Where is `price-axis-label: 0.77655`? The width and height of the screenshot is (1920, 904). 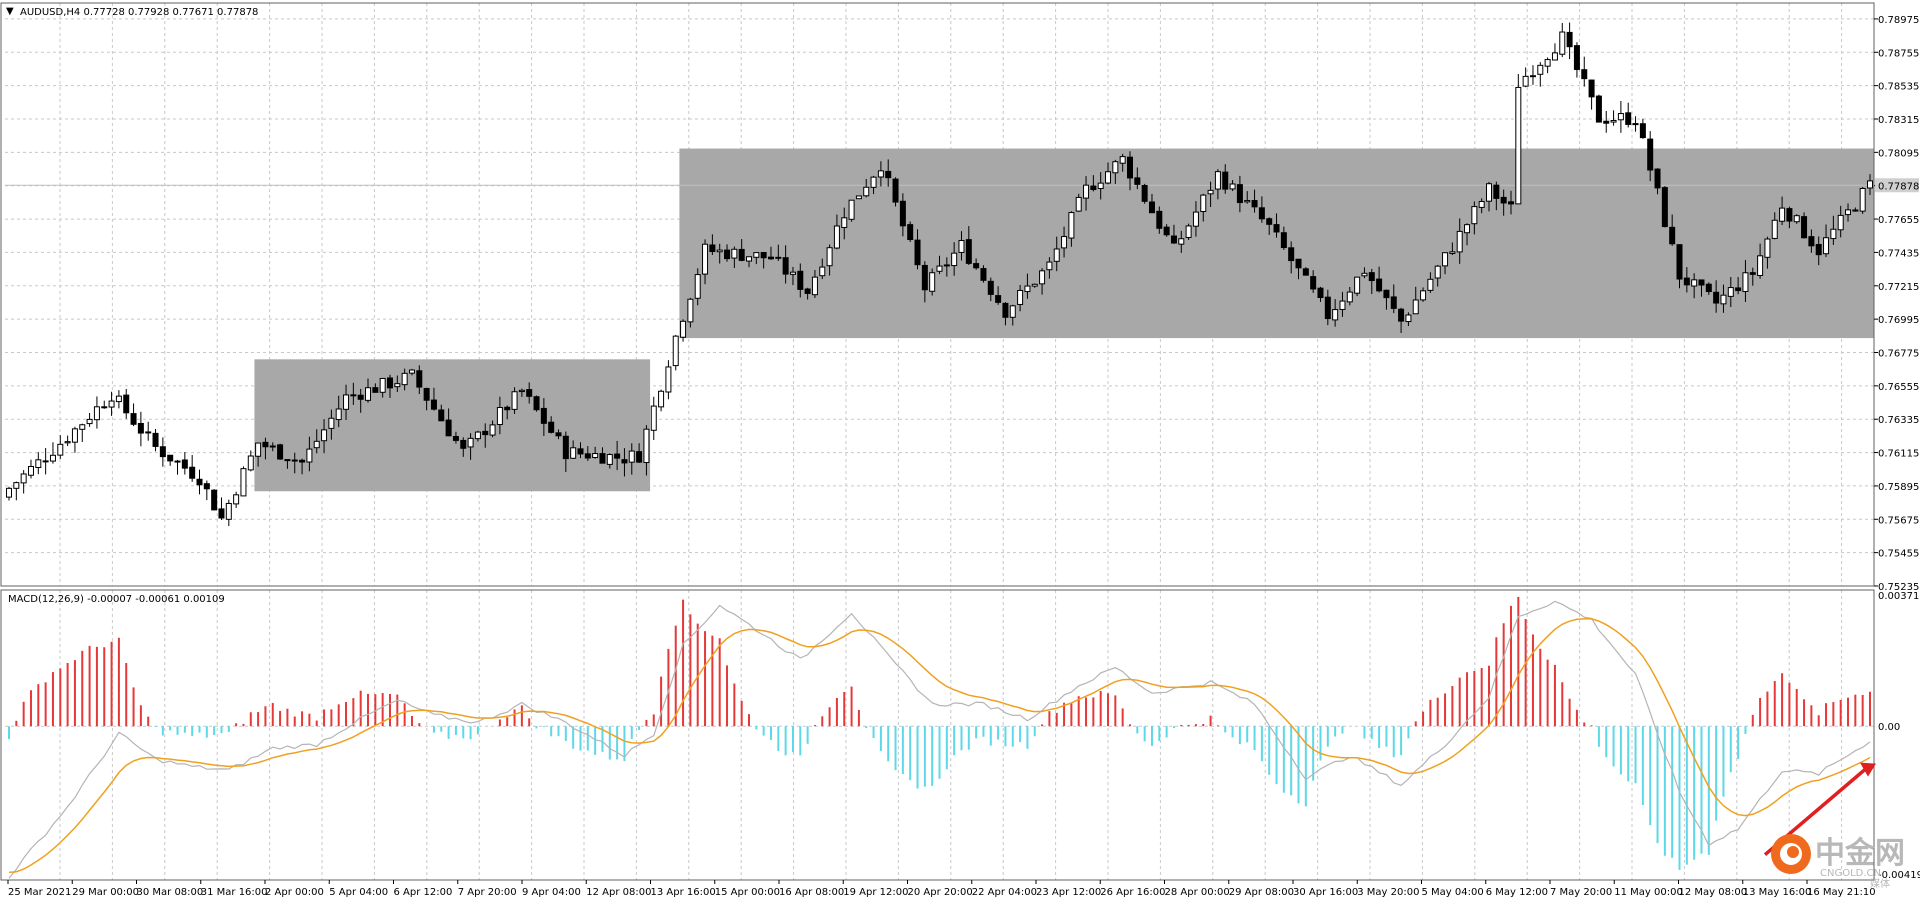 price-axis-label: 0.77655 is located at coordinates (1898, 220).